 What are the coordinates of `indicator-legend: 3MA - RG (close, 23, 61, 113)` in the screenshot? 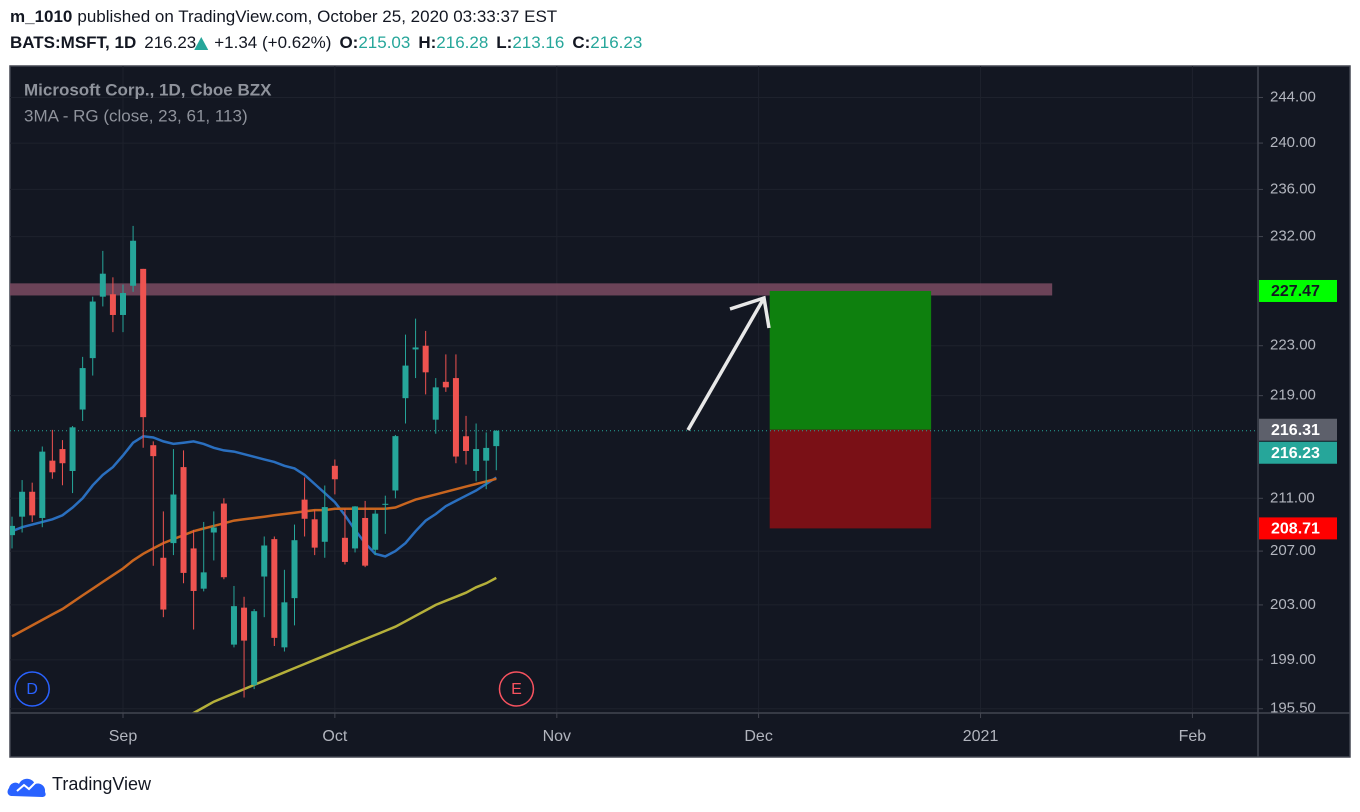 It's located at (136, 115).